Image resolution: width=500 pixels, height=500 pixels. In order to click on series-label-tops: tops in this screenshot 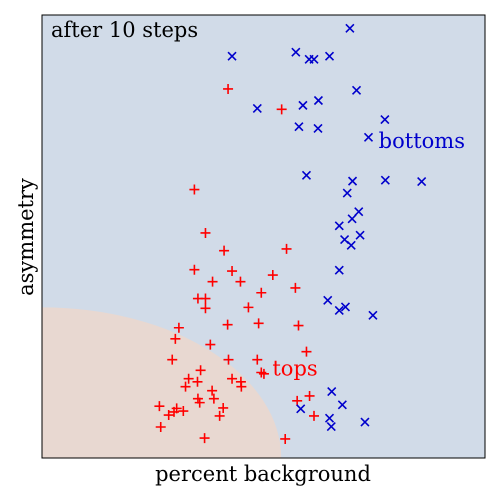, I will do `click(294, 369)`.